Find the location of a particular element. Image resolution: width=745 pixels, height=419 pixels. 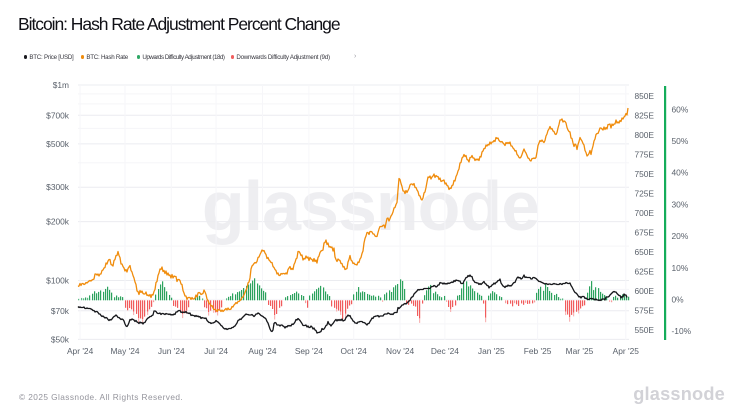

svg-text: Oct '24 is located at coordinates (354, 351).